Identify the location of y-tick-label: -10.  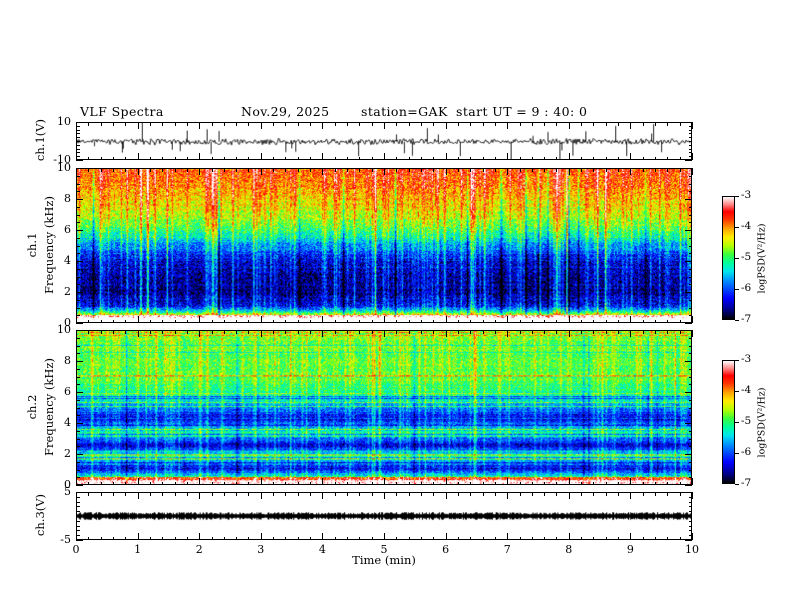
(62, 159).